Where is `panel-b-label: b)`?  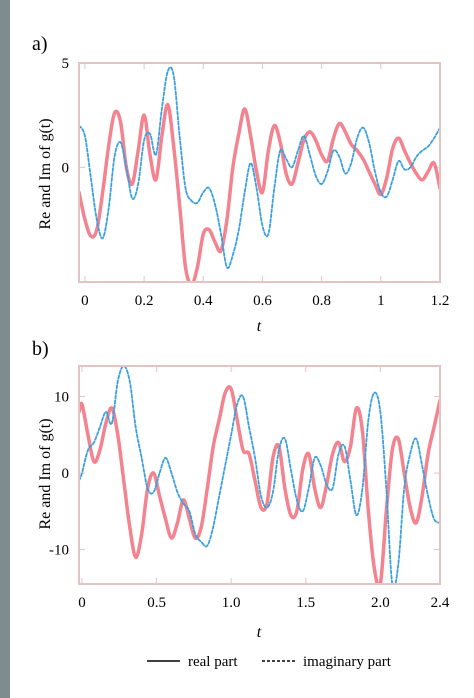 panel-b-label: b) is located at coordinates (40, 349).